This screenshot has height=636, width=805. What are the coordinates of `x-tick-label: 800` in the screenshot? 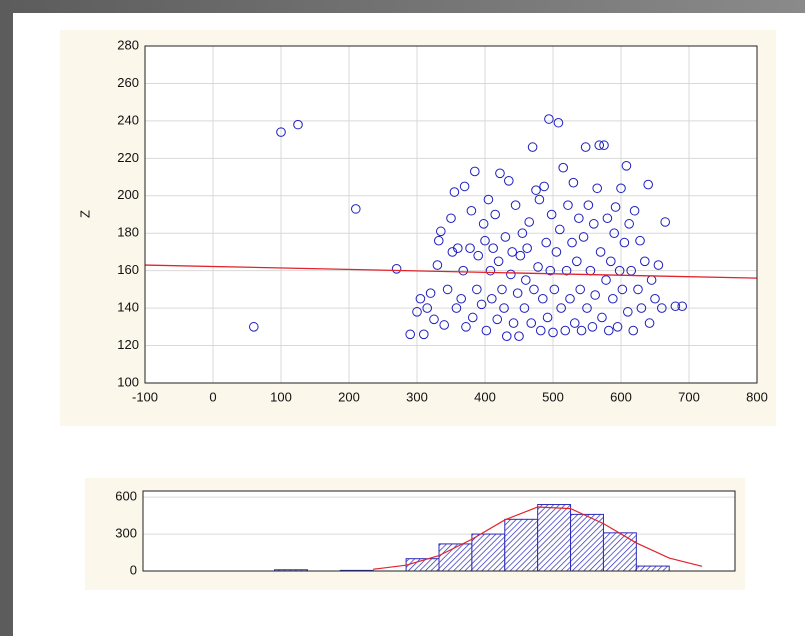 It's located at (757, 396).